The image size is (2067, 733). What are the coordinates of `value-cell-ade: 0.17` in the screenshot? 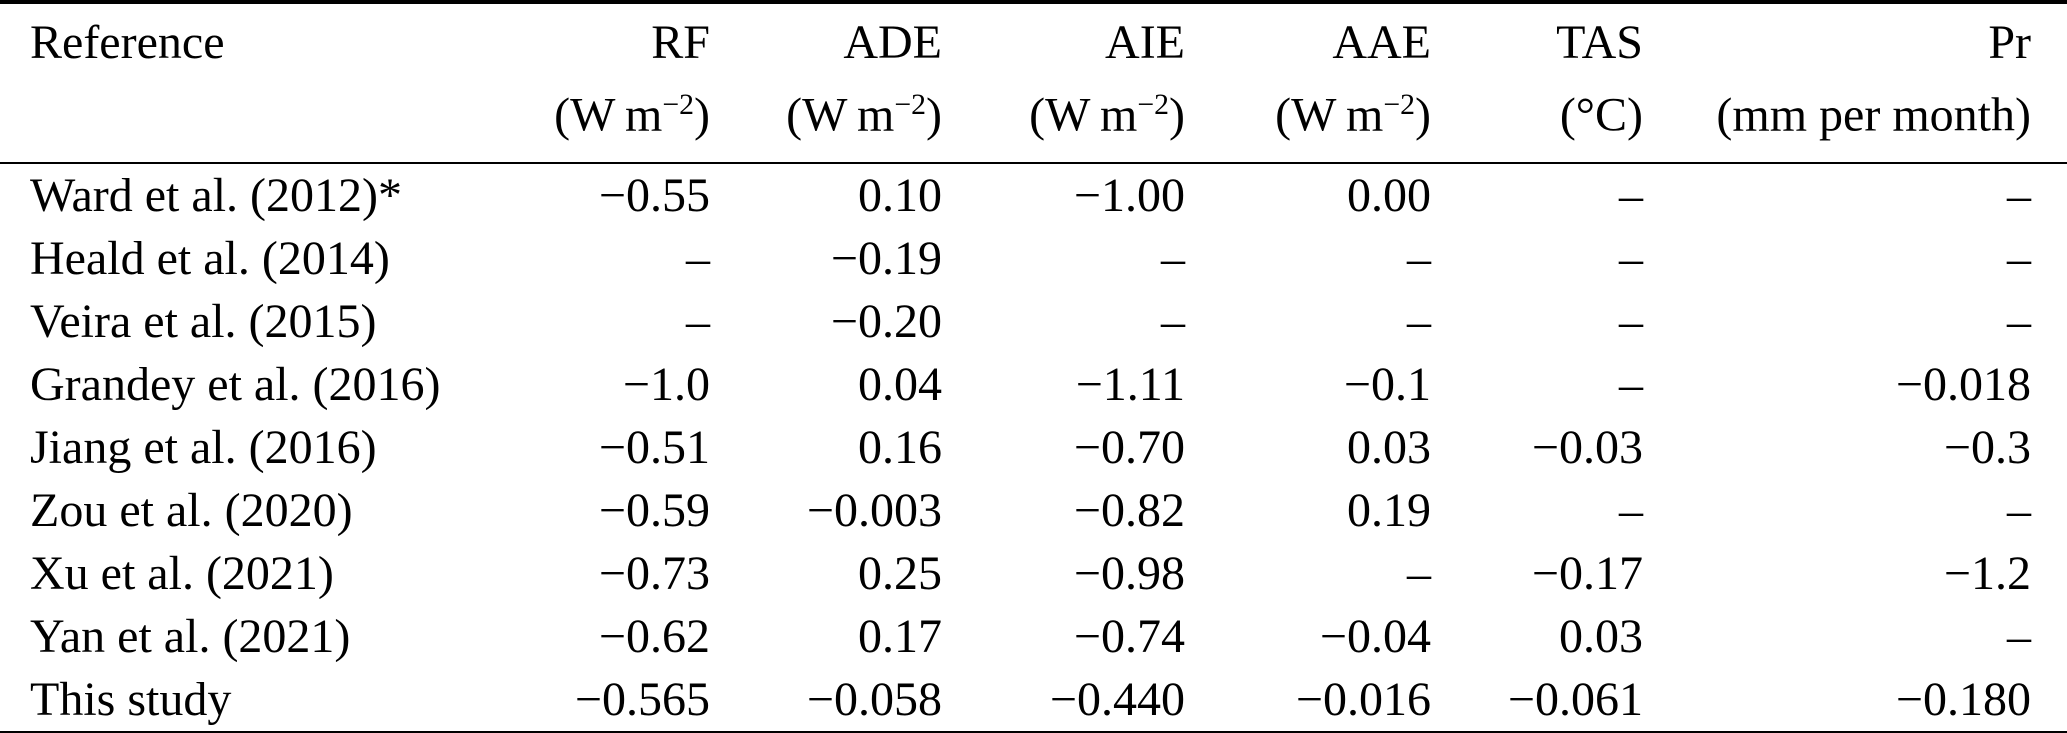 It's located at (900, 637).